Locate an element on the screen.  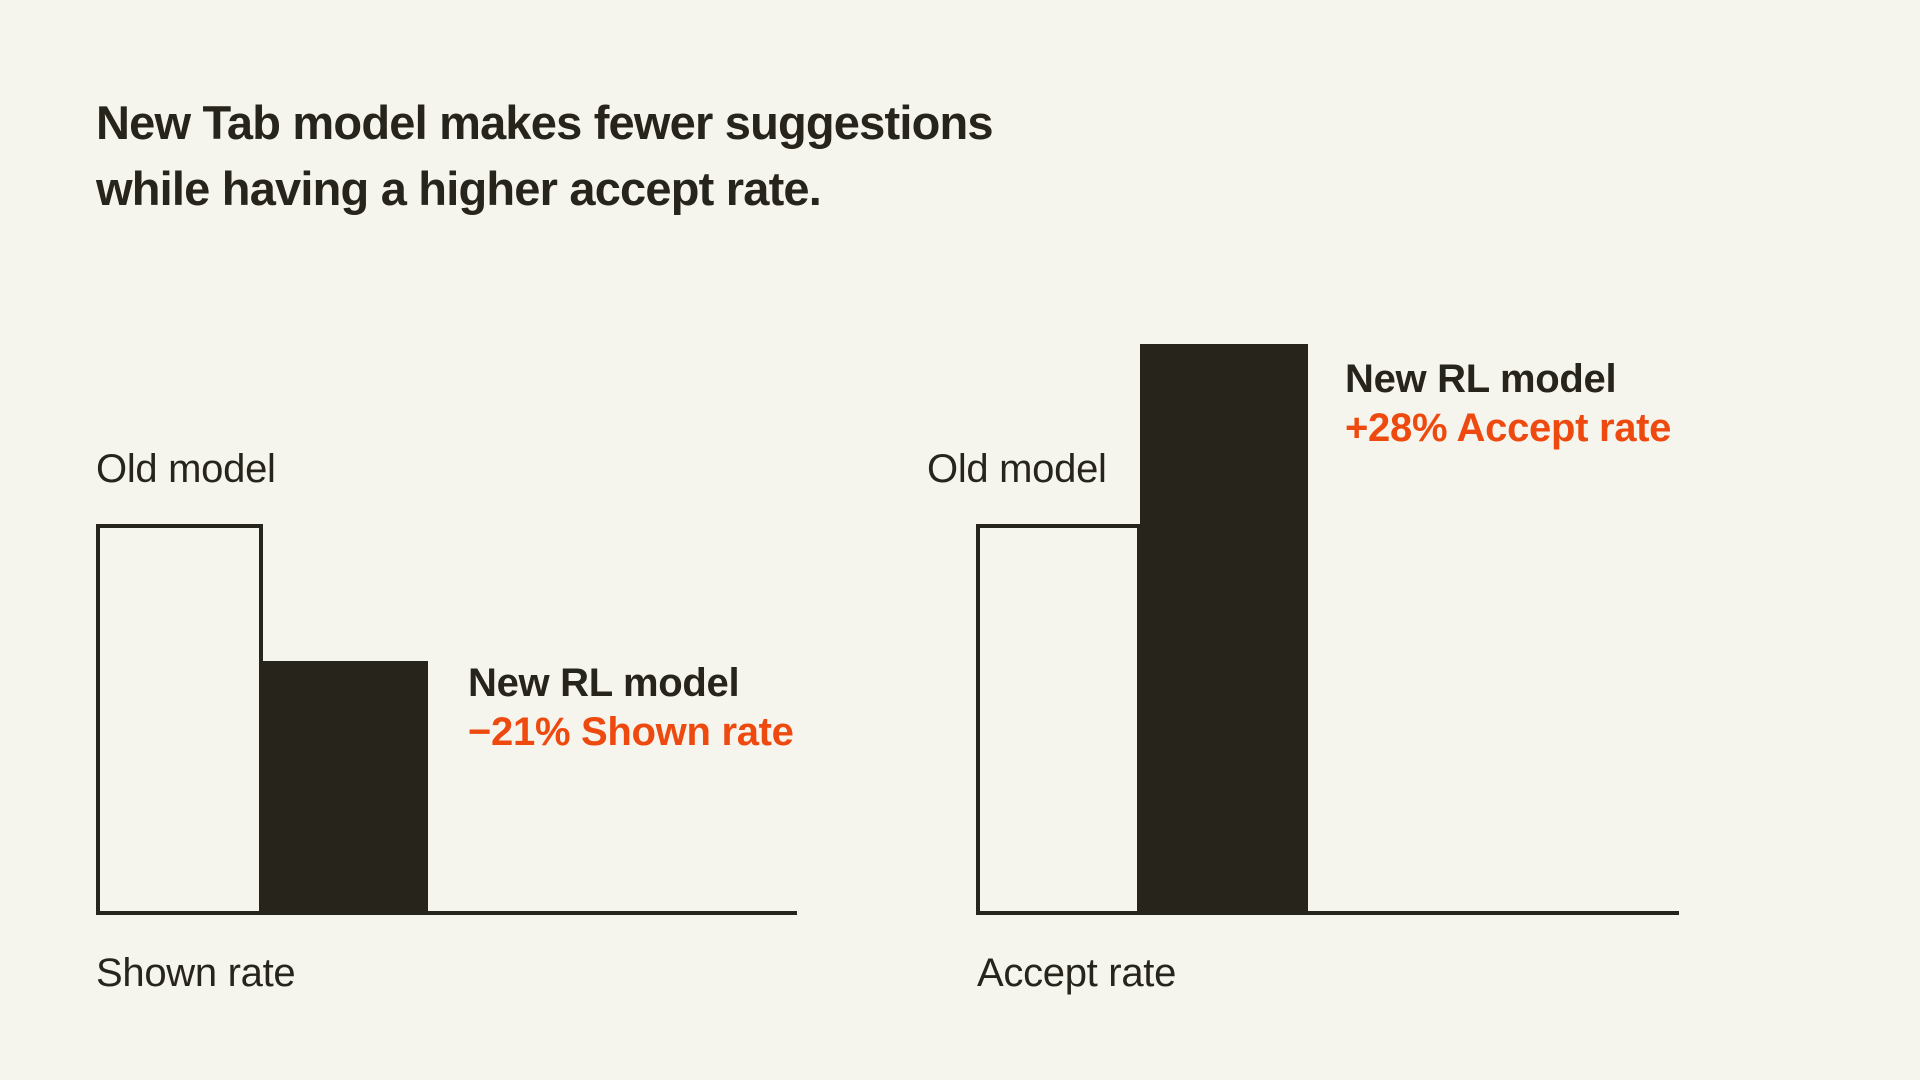
title-line-2: while having a higher accept rate. is located at coordinates (459, 188).